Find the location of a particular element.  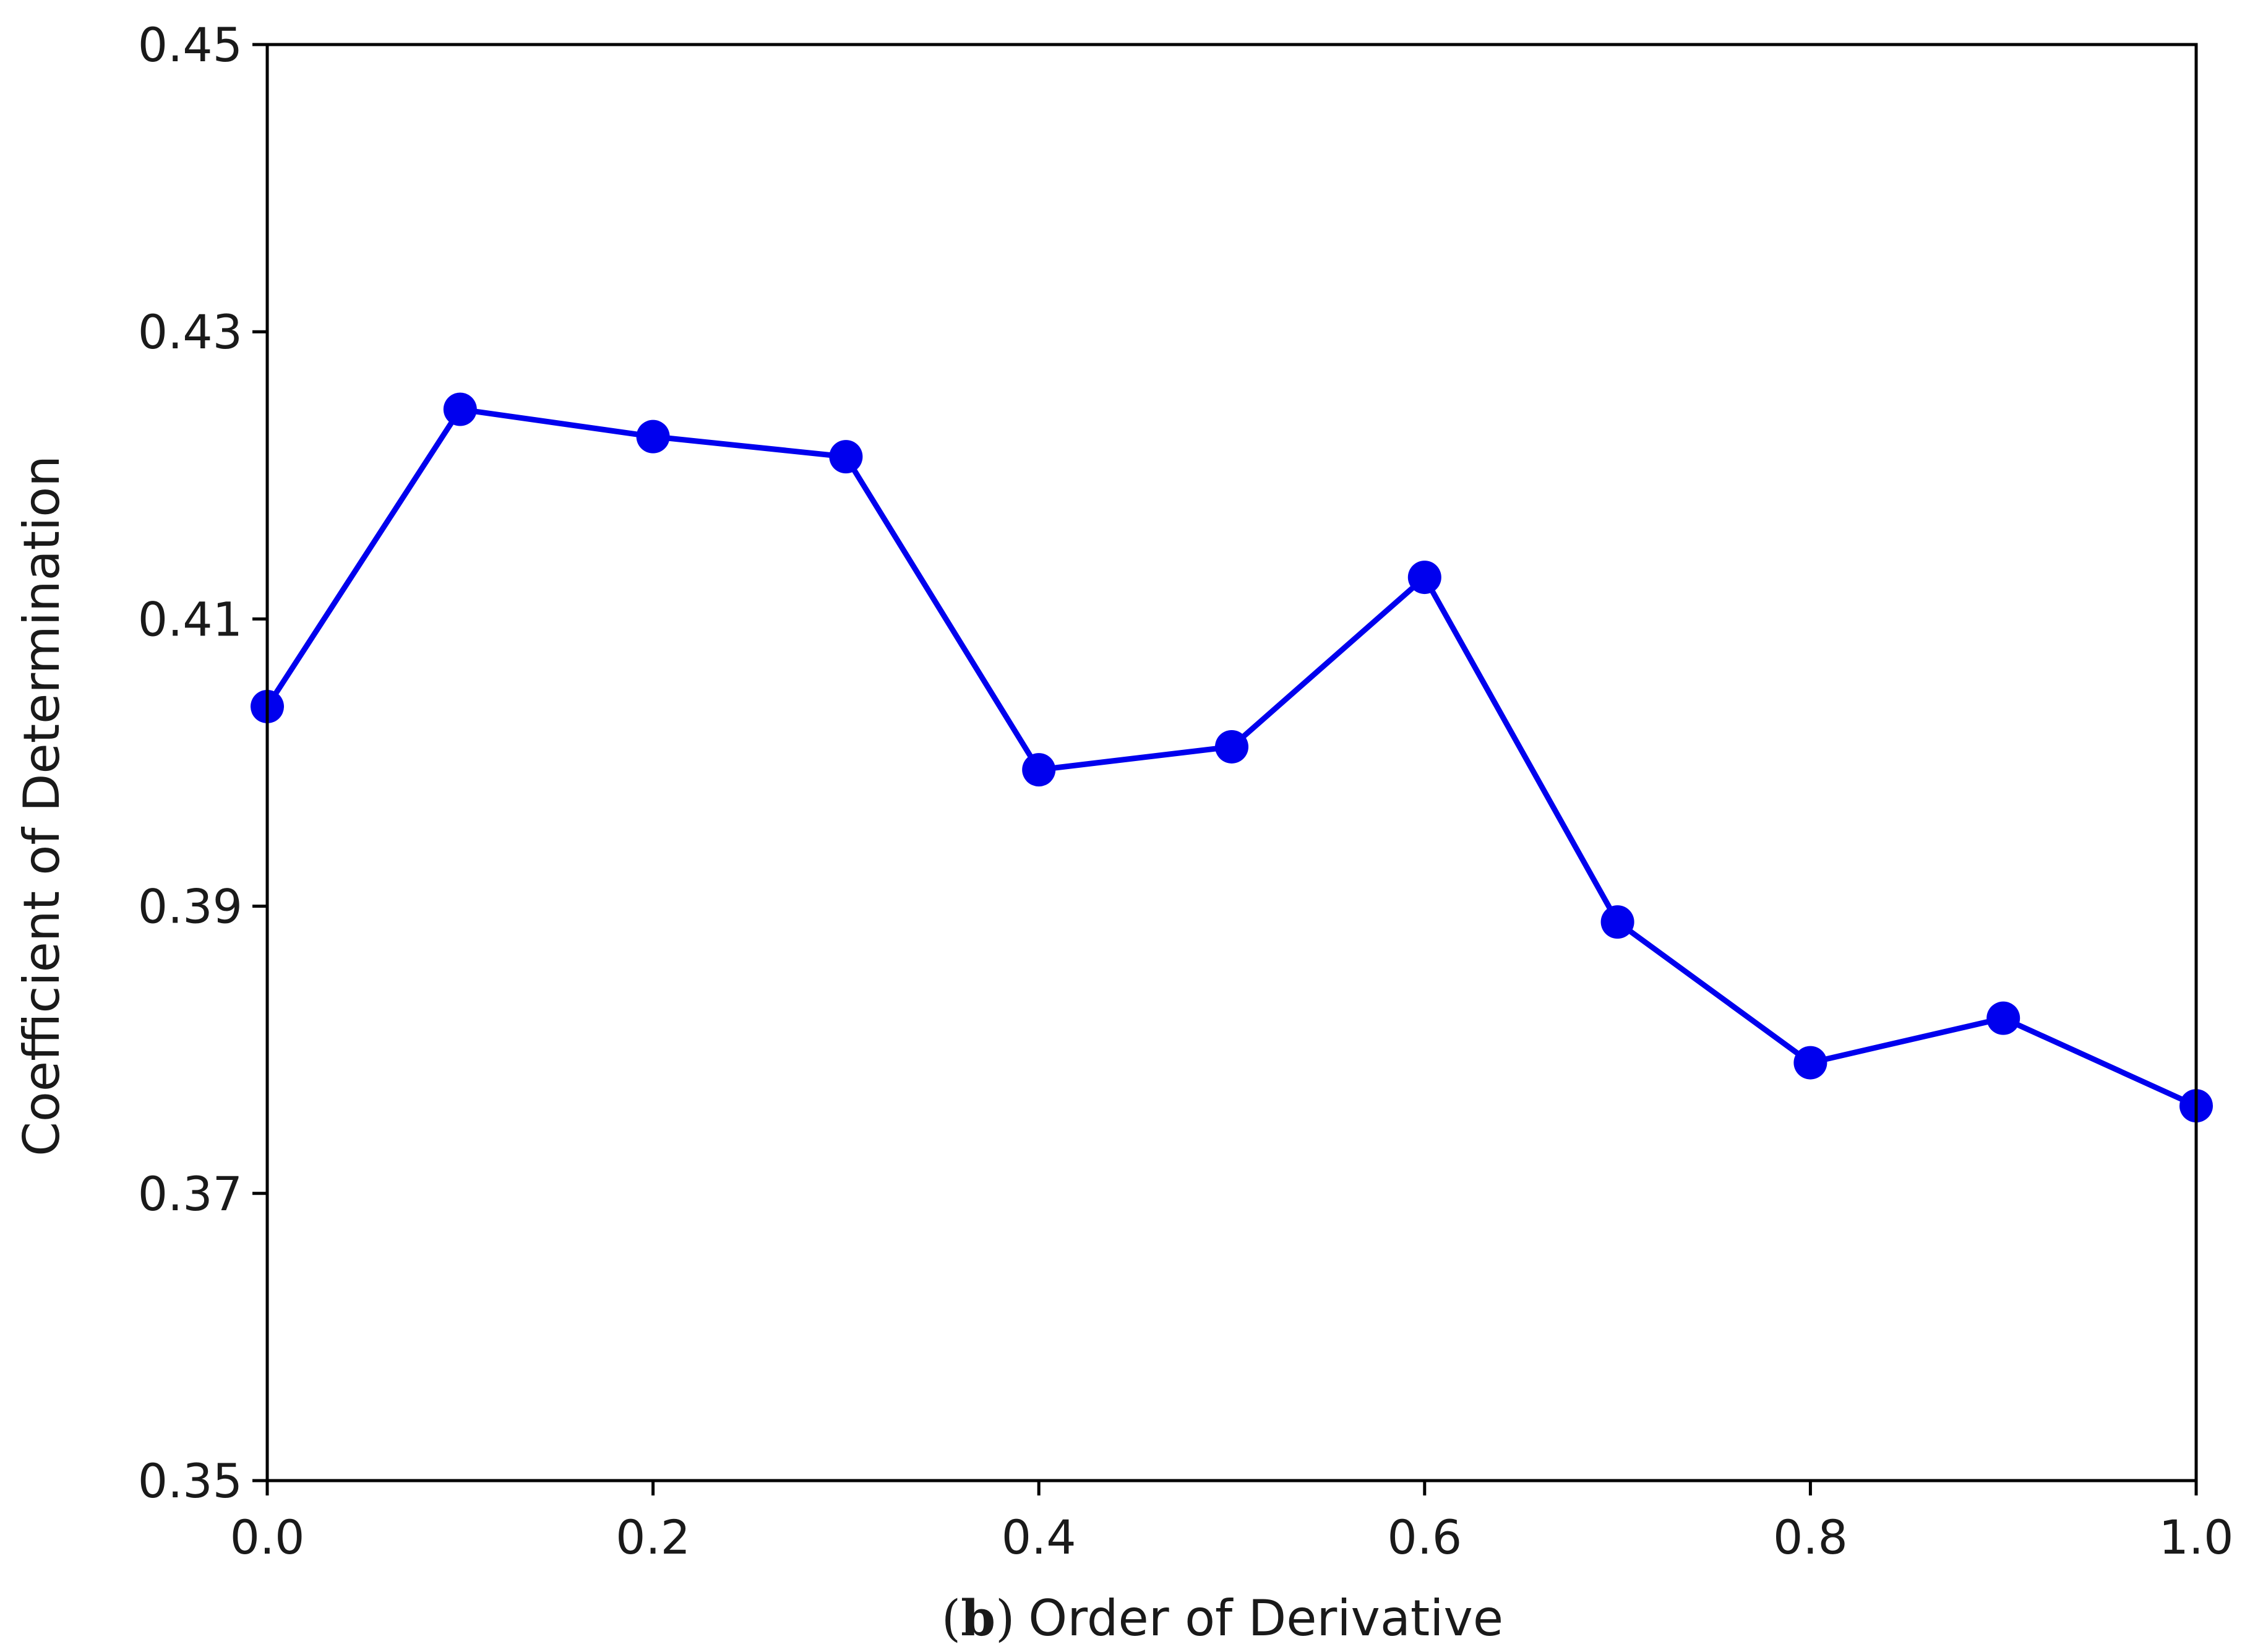

panel-label: b is located at coordinates (978, 1618).